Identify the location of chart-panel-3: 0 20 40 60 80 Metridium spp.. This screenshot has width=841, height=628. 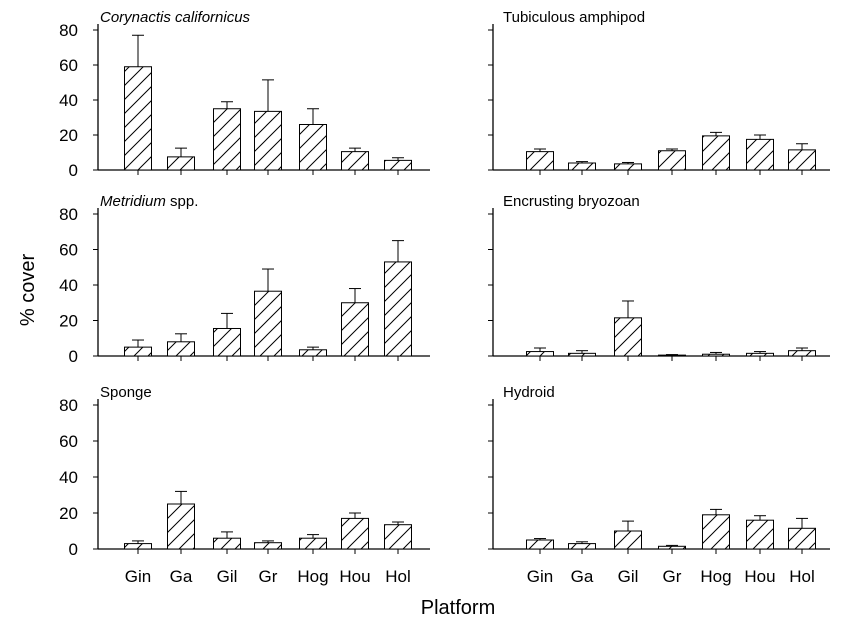
(244, 279).